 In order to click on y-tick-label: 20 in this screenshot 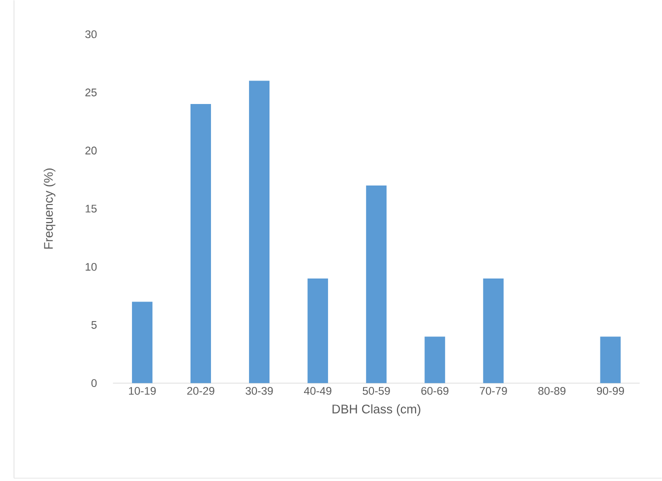, I will do `click(91, 150)`.